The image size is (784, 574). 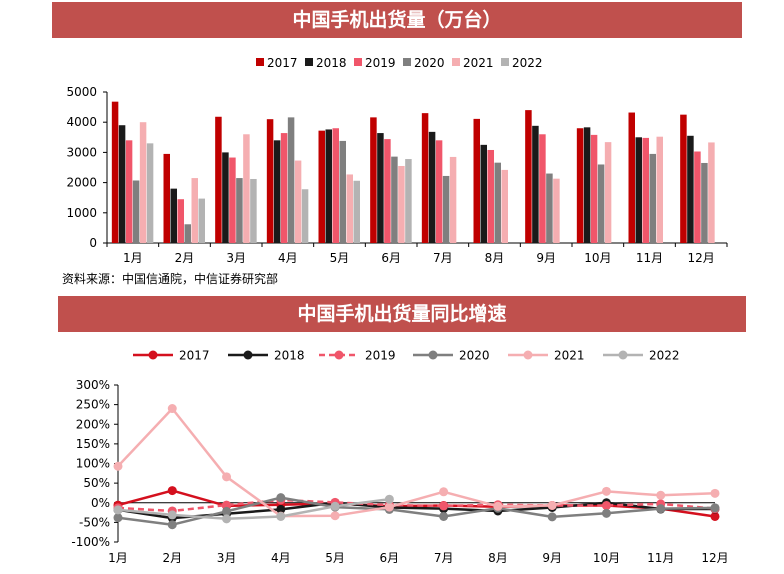 What do you see at coordinates (150, 193) in the screenshot?
I see `bar-2022-1月` at bounding box center [150, 193].